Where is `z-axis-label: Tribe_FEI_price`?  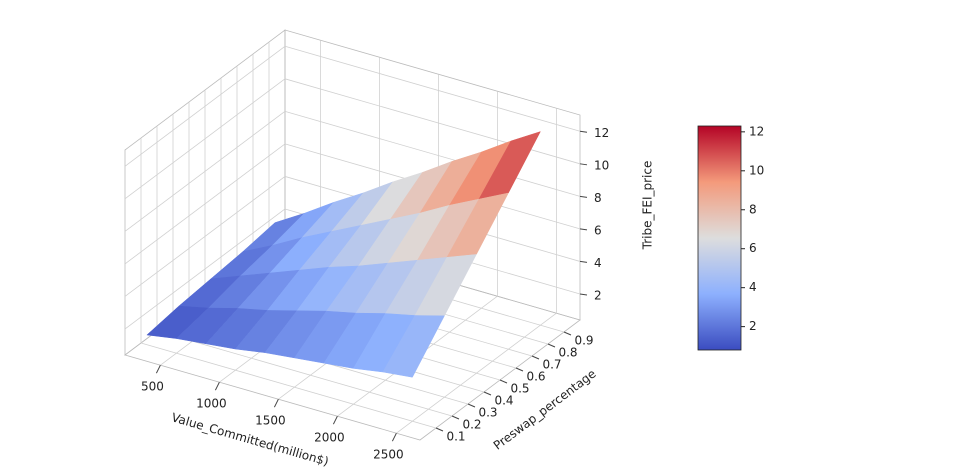
z-axis-label: Tribe_FEI_price is located at coordinates (648, 206).